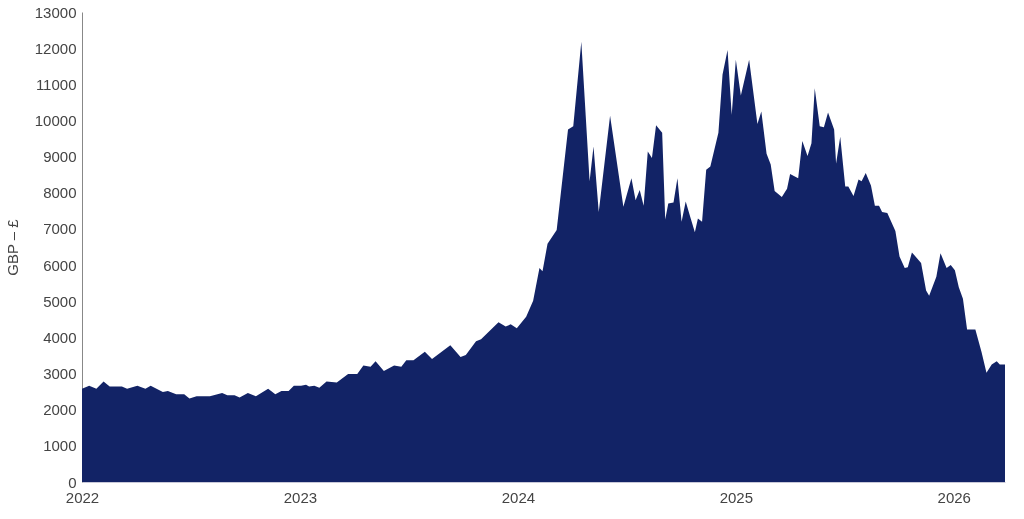  Describe the element at coordinates (82, 497) in the screenshot. I see `x-tick-label: 2022` at that location.